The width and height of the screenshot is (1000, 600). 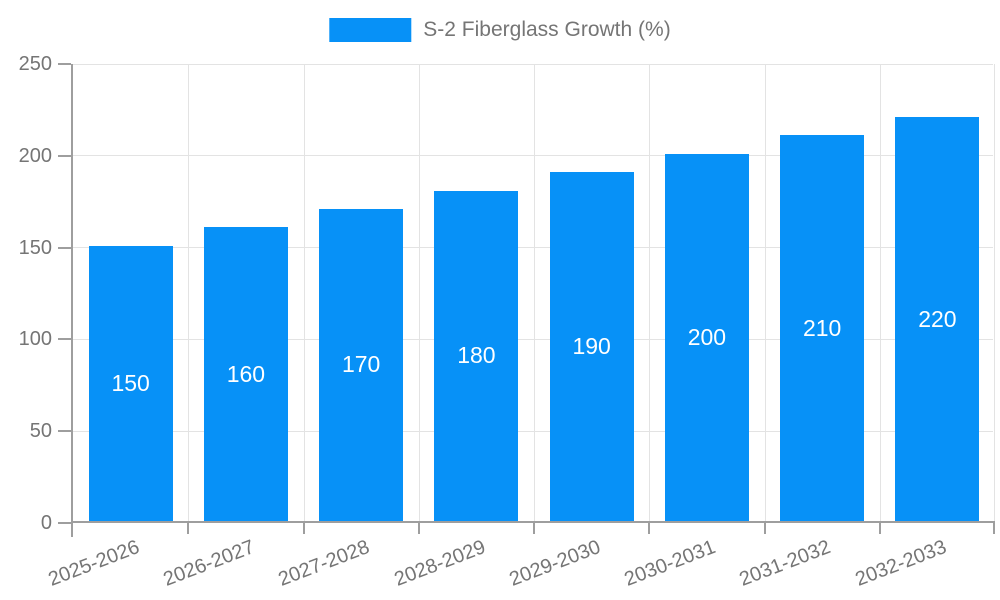 I want to click on x-axis-label: 2025-2026, so click(x=94, y=563).